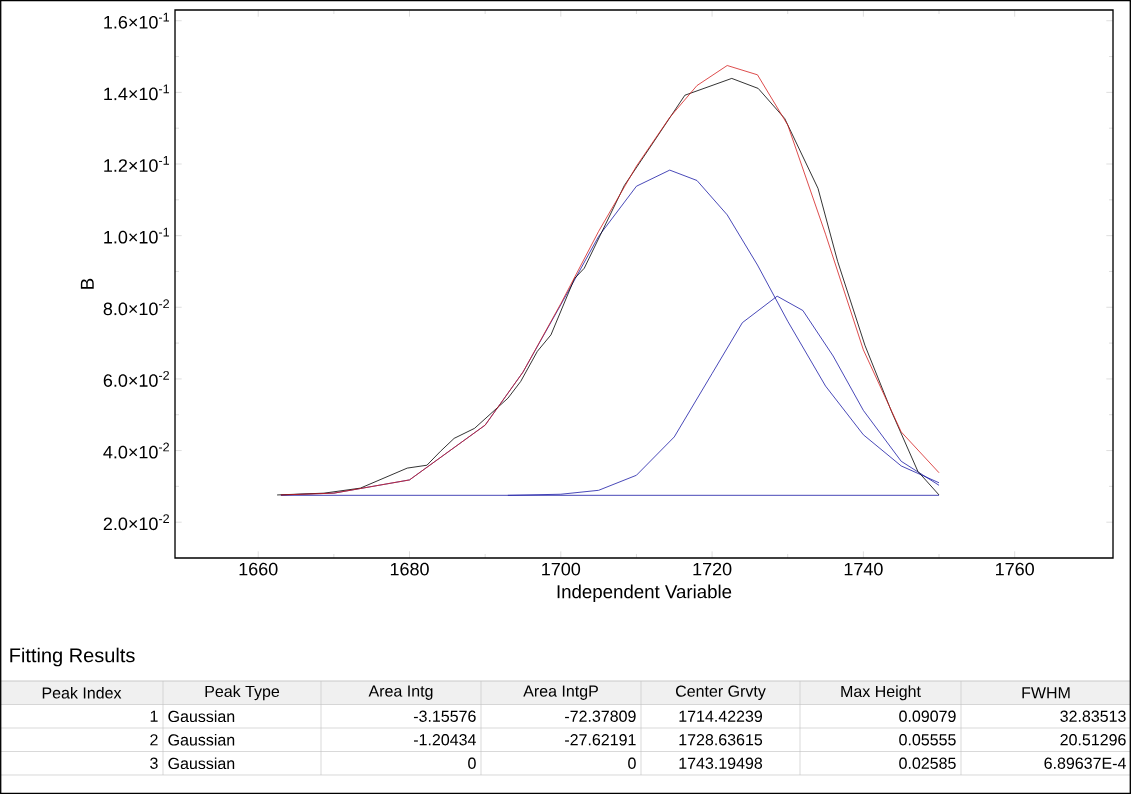 This screenshot has width=1131, height=794. Describe the element at coordinates (560, 692) in the screenshot. I see `text: Area IntgP` at that location.